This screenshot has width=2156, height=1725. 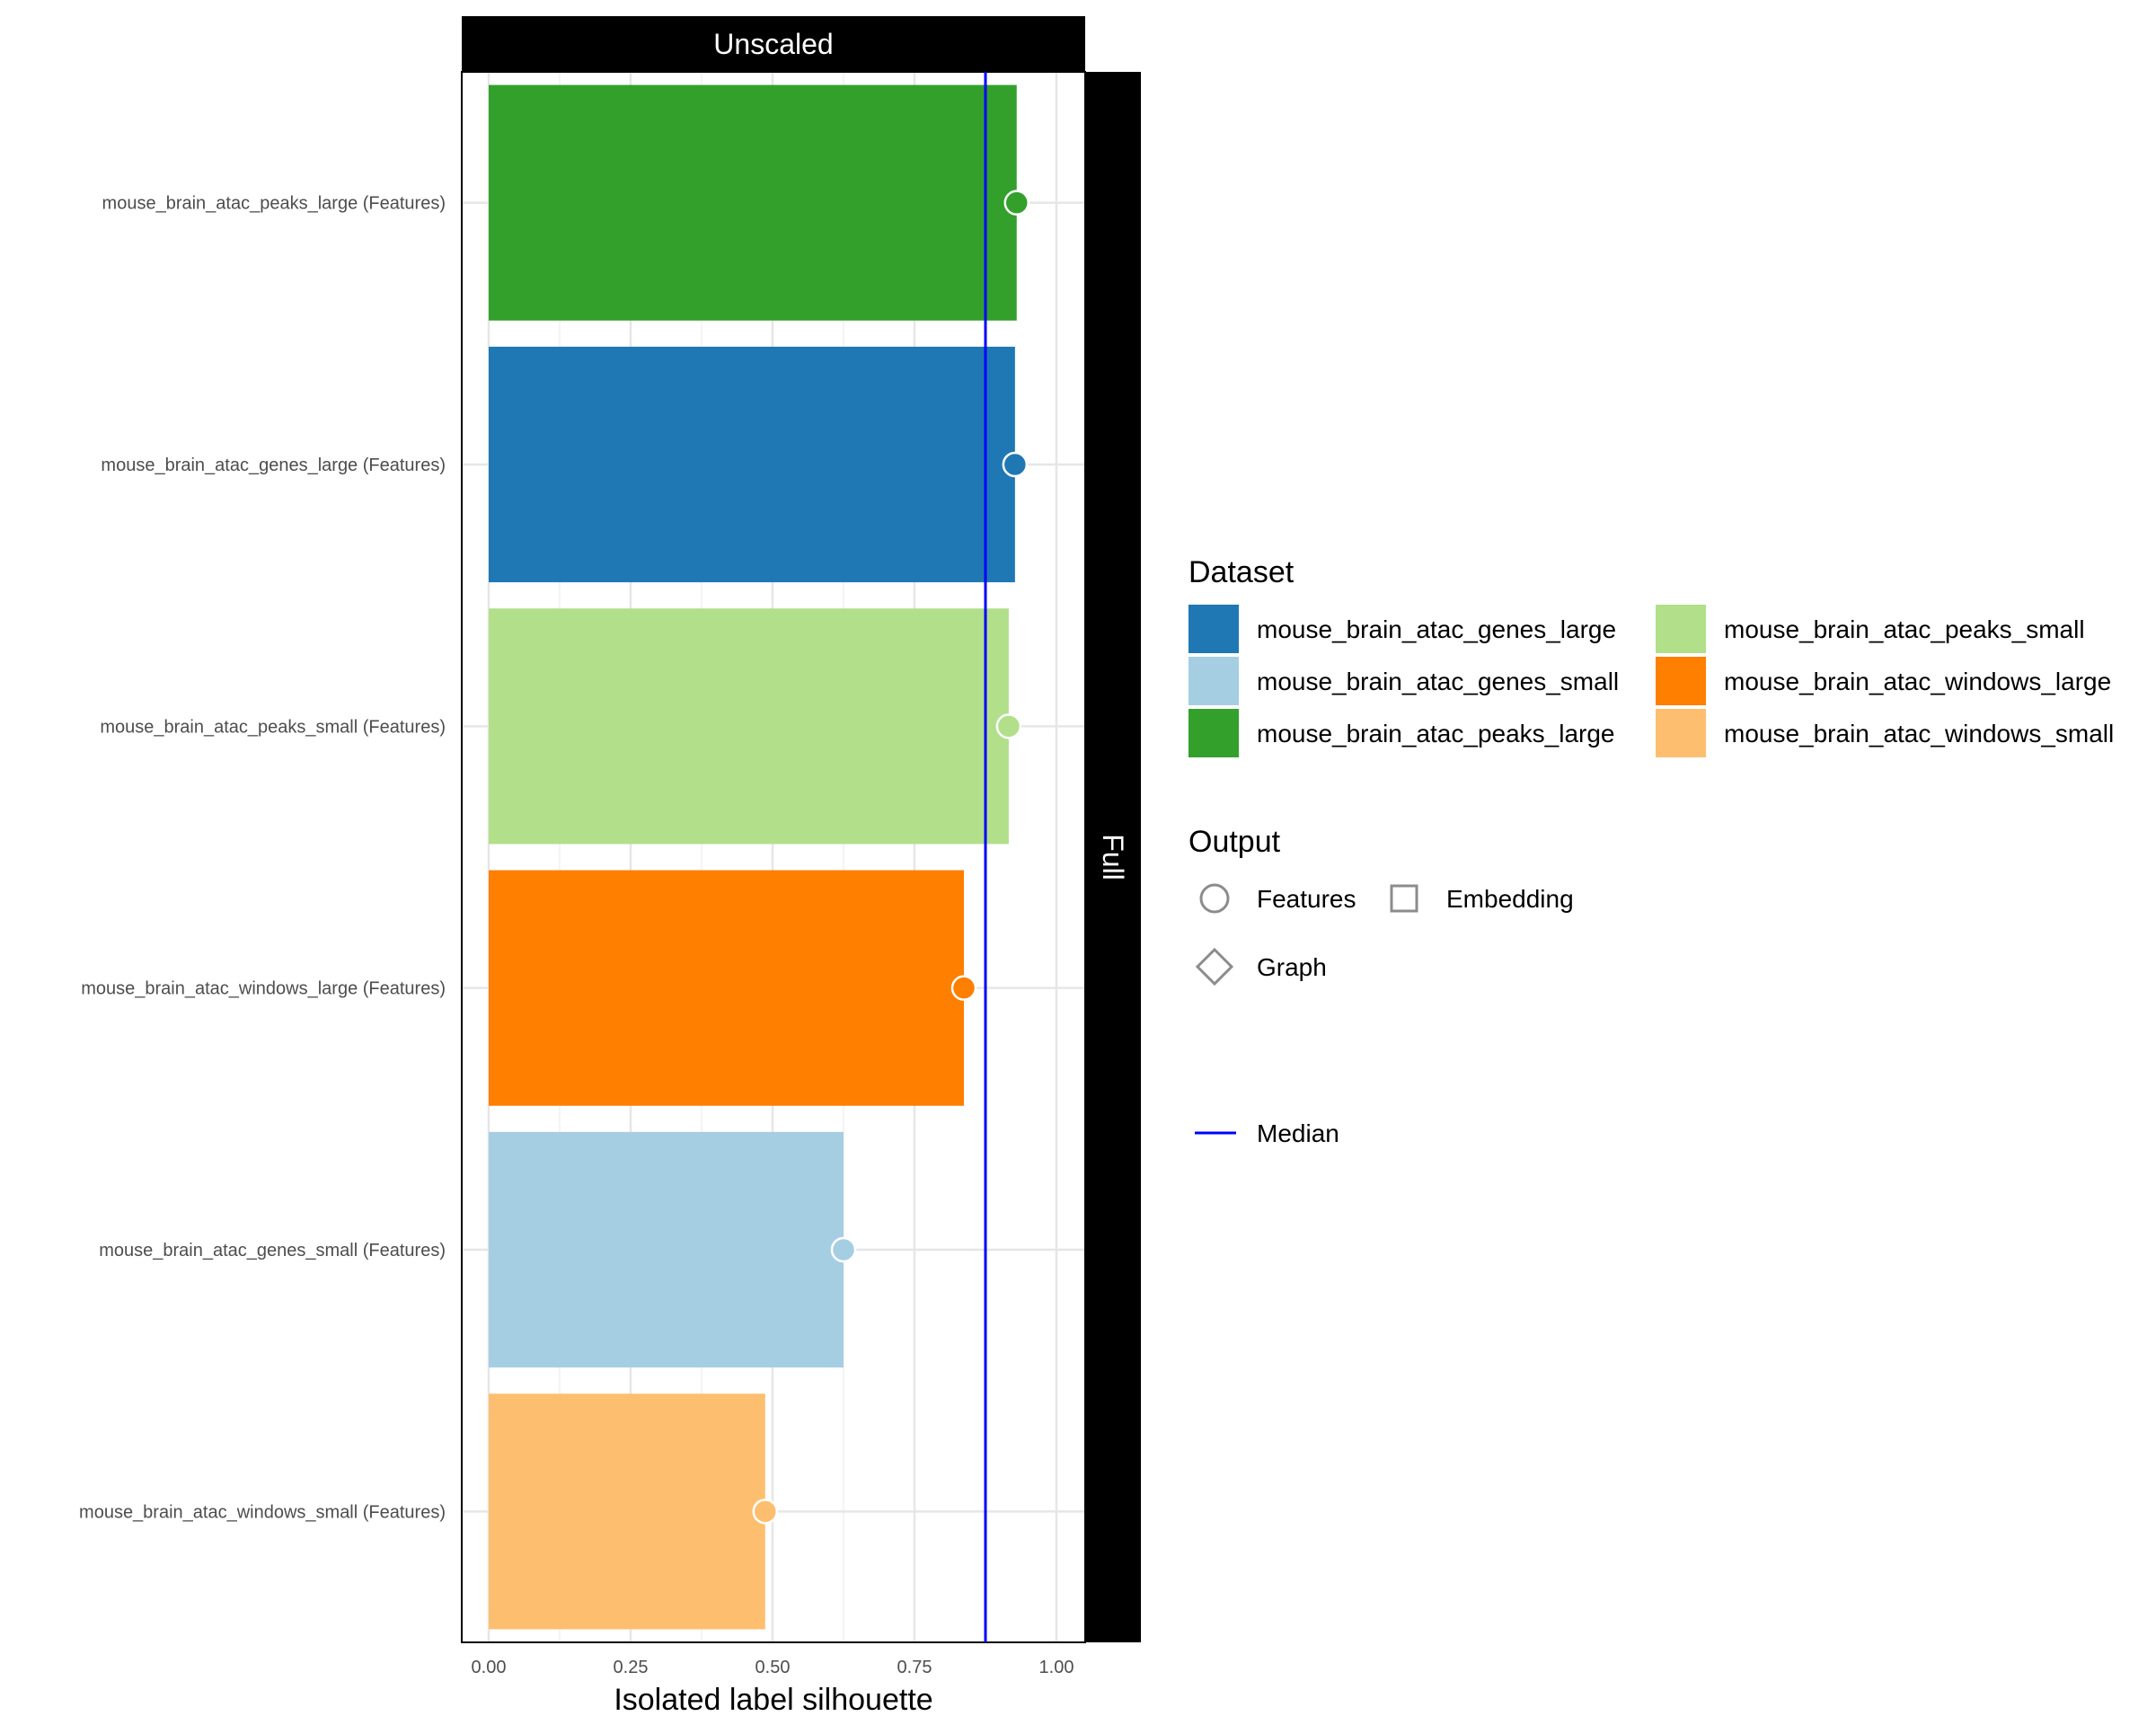 I want to click on legend-output-label: Embedding, so click(x=1510, y=899).